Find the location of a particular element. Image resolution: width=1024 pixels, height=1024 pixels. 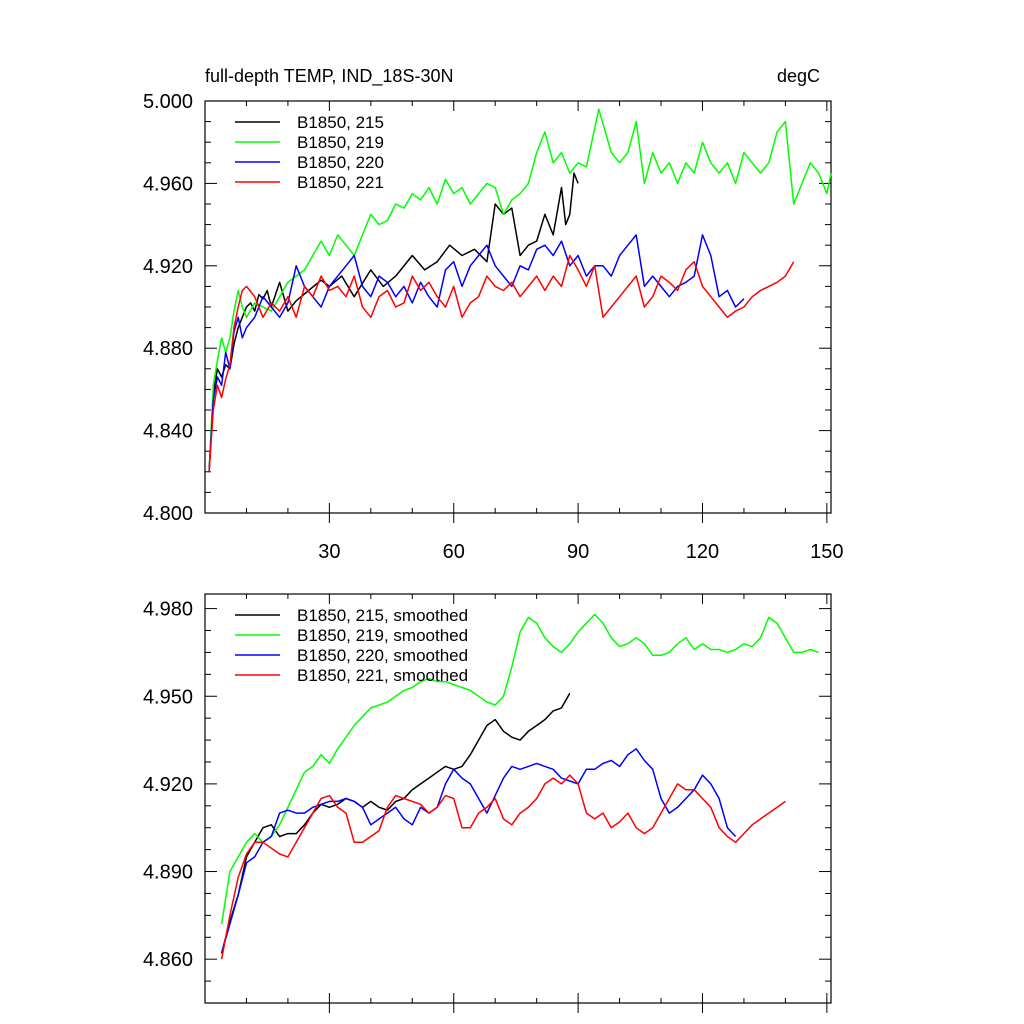

y-tick-label: 4.860 is located at coordinates (168, 960).